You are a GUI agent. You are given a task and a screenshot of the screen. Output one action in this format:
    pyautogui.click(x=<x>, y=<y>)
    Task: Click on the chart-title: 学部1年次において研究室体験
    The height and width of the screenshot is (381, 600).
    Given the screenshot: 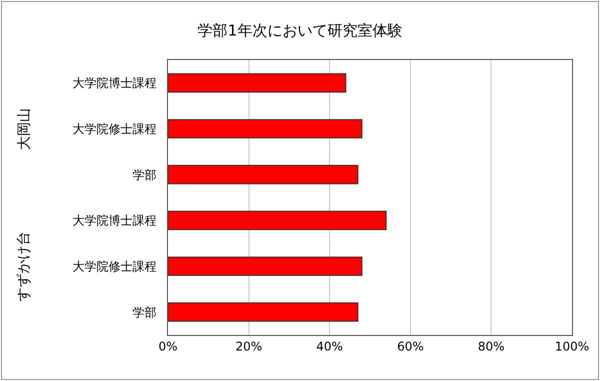 What is the action you would take?
    pyautogui.click(x=300, y=30)
    